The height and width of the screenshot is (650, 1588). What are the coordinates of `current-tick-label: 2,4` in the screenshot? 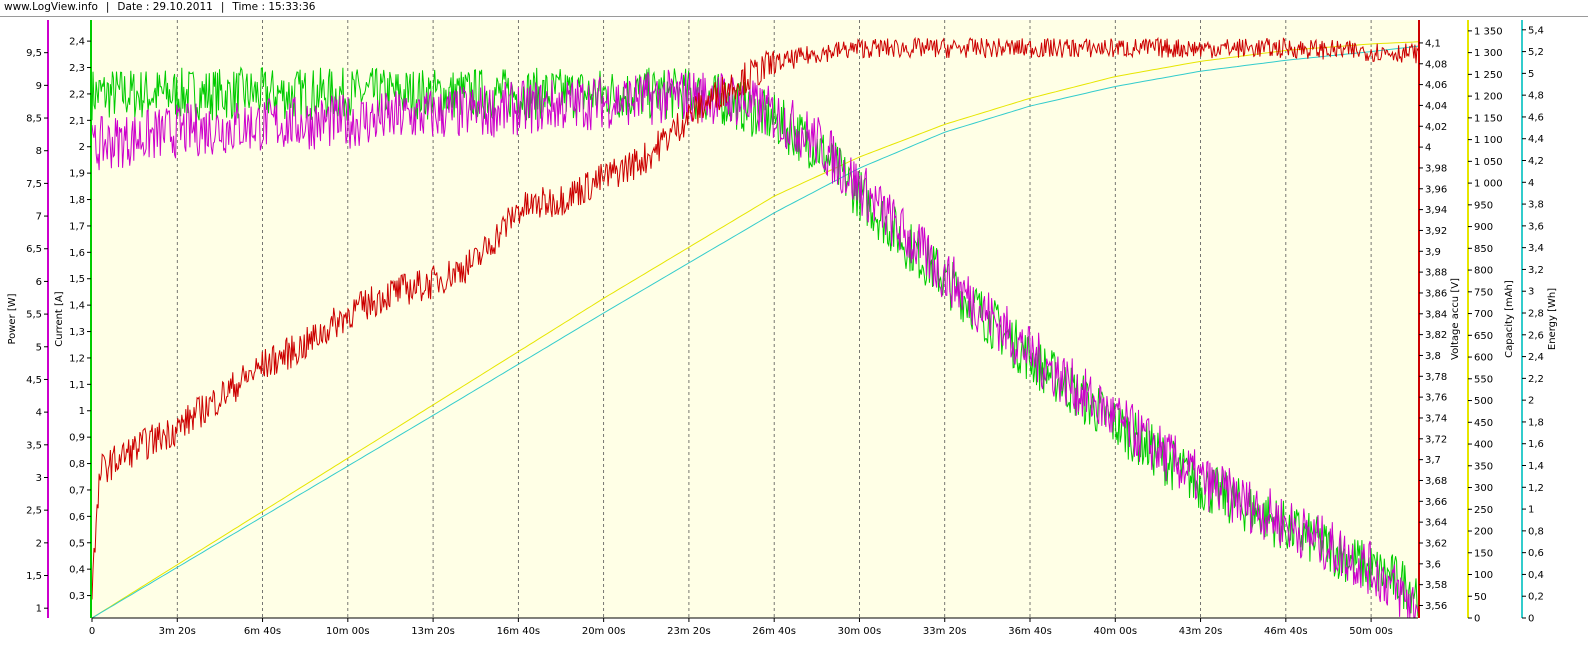 It's located at (77, 42).